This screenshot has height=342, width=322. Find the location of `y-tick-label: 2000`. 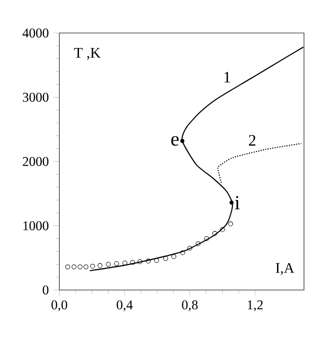

y-tick-label: 2000 is located at coordinates (35, 161).